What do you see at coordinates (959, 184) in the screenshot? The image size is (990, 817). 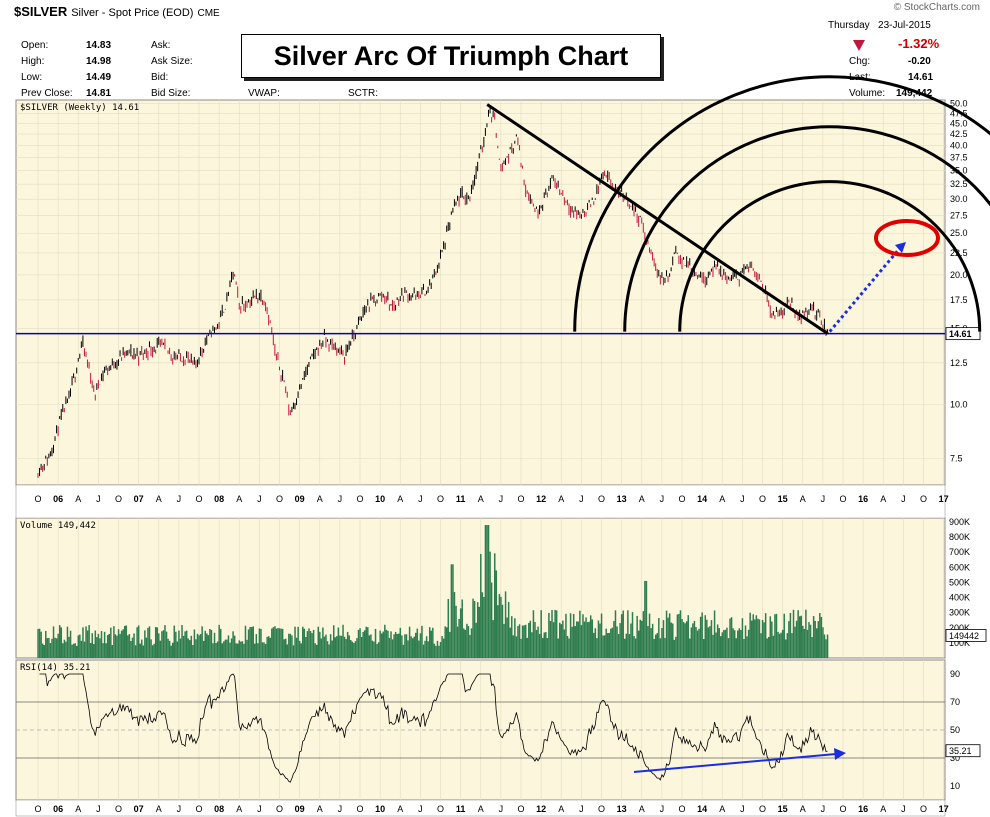 I see `price-y-tick-label: 32.5` at bounding box center [959, 184].